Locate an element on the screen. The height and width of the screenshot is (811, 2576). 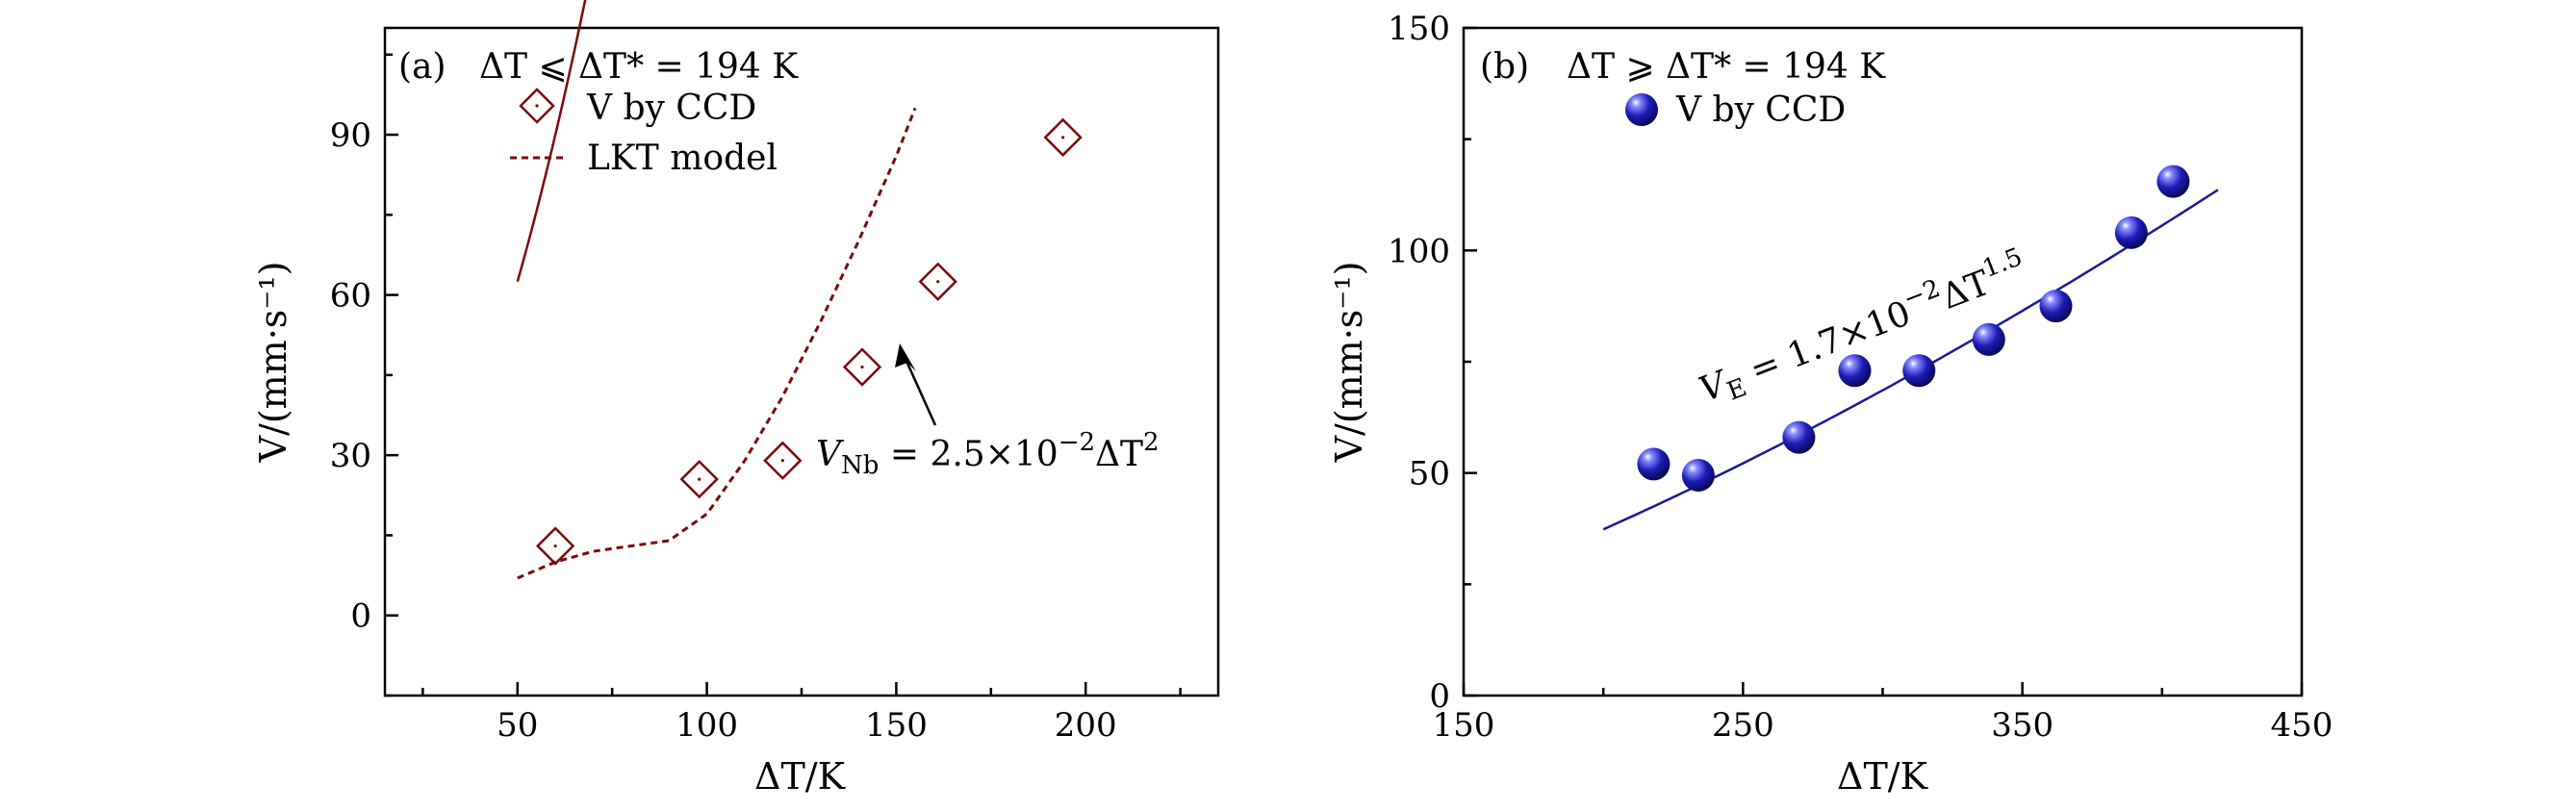
panel-b-y-ticks: 0 50 100 150 is located at coordinates (1432, 363).